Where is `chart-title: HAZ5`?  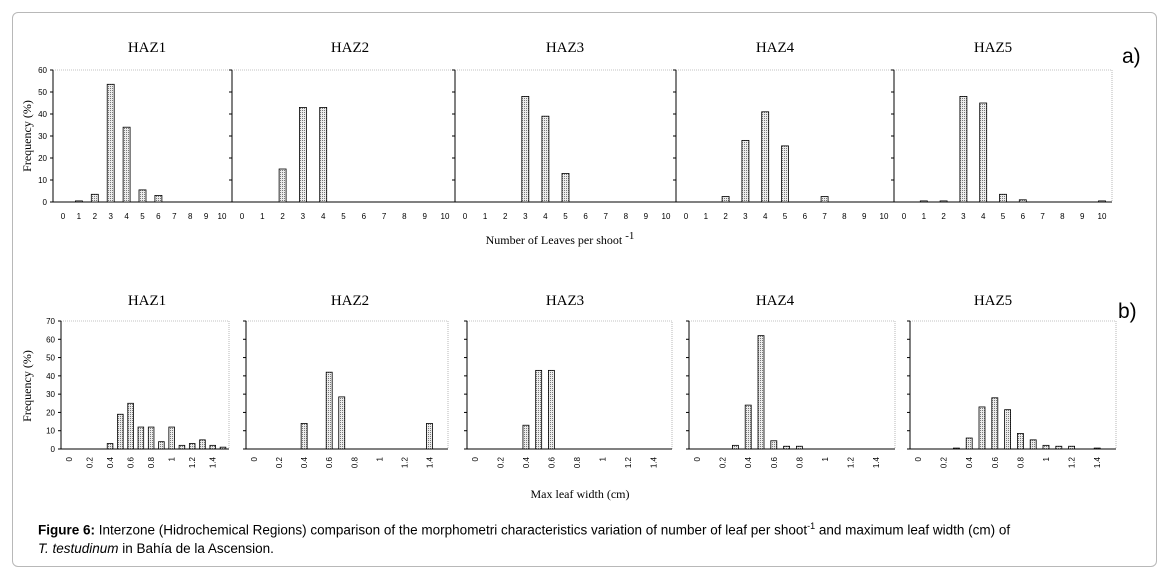 chart-title: HAZ5 is located at coordinates (993, 48).